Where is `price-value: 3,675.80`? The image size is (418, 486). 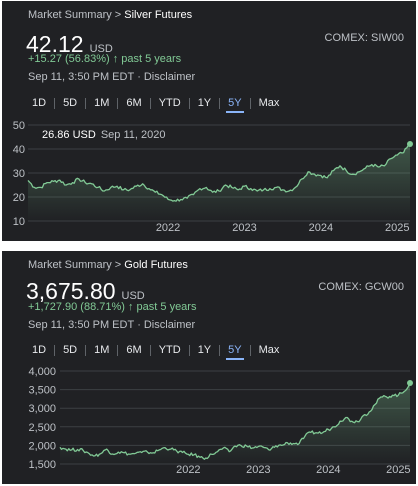
price-value: 3,675.80 is located at coordinates (71, 291).